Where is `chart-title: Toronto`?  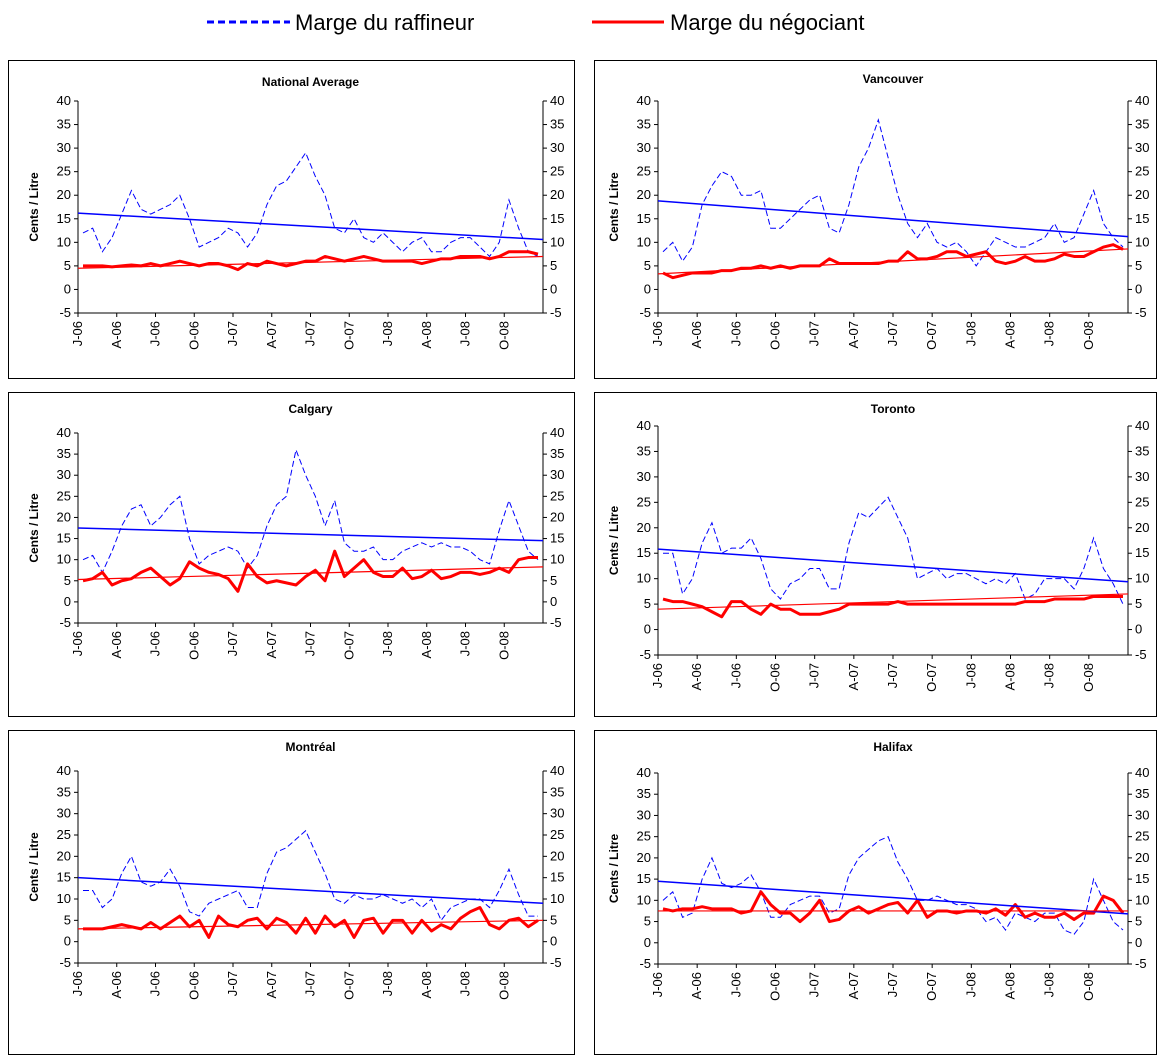
chart-title: Toronto is located at coordinates (893, 409).